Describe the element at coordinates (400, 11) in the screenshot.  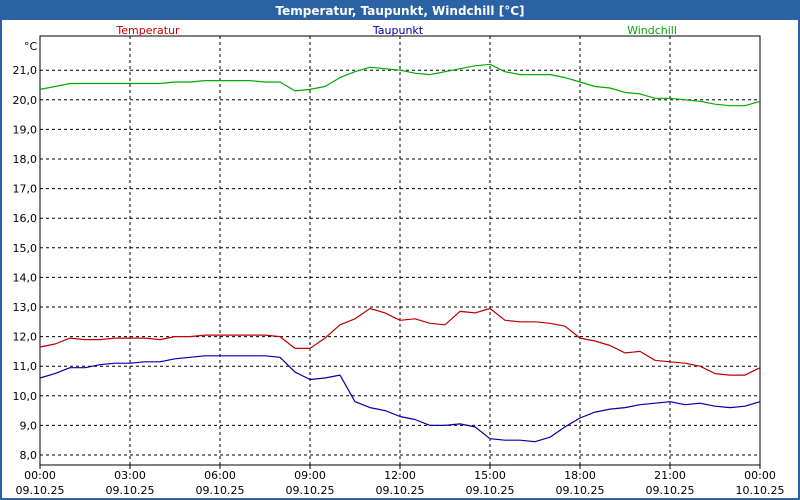
I see `window-title: Temperatur, Taupunkt, Windchill [°C]` at that location.